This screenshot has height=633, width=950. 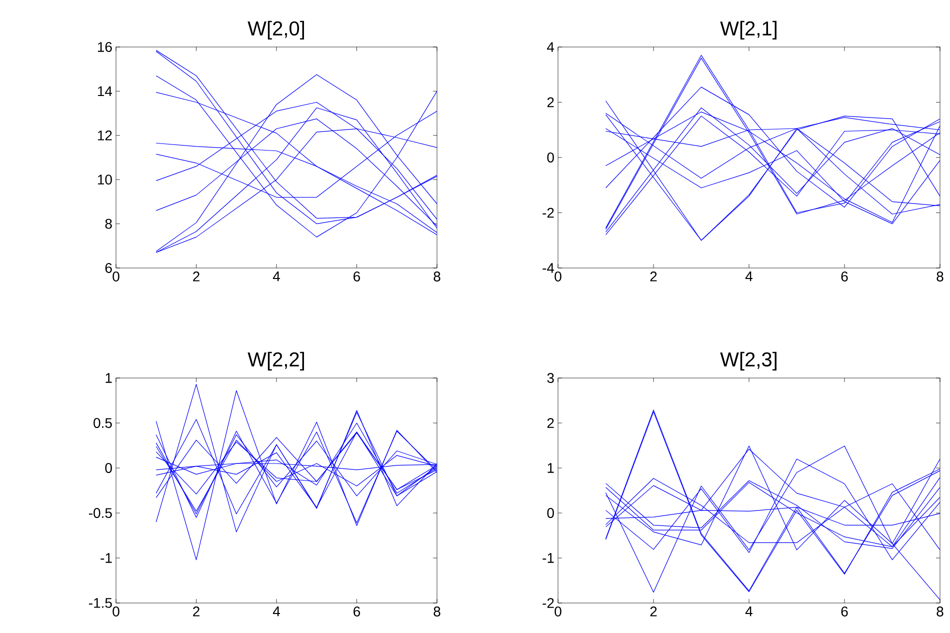 What do you see at coordinates (108, 268) in the screenshot?
I see `y-tick-label: 6` at bounding box center [108, 268].